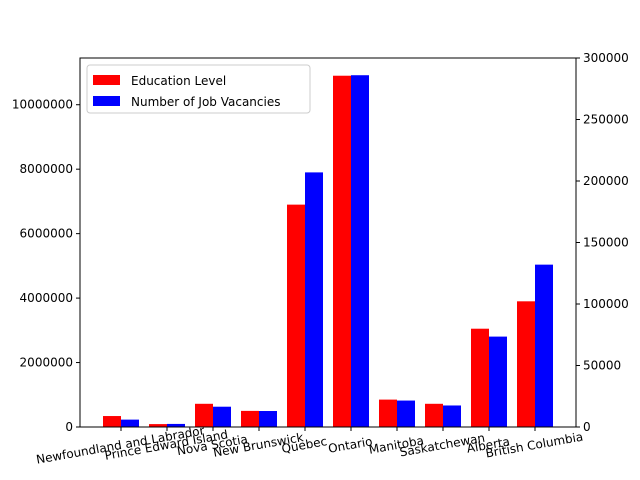  Describe the element at coordinates (46, 169) in the screenshot. I see `left-y-tick-label: 8000000` at that location.